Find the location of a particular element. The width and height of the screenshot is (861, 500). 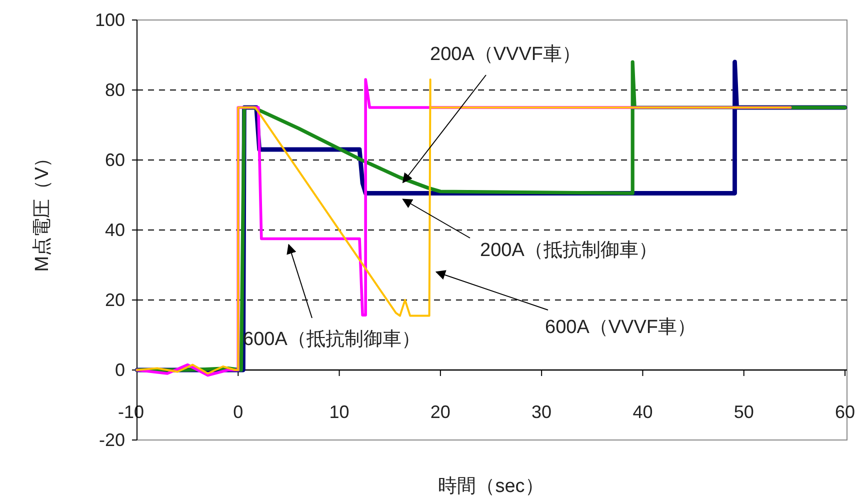

x-tick-label: 40 is located at coordinates (642, 412).